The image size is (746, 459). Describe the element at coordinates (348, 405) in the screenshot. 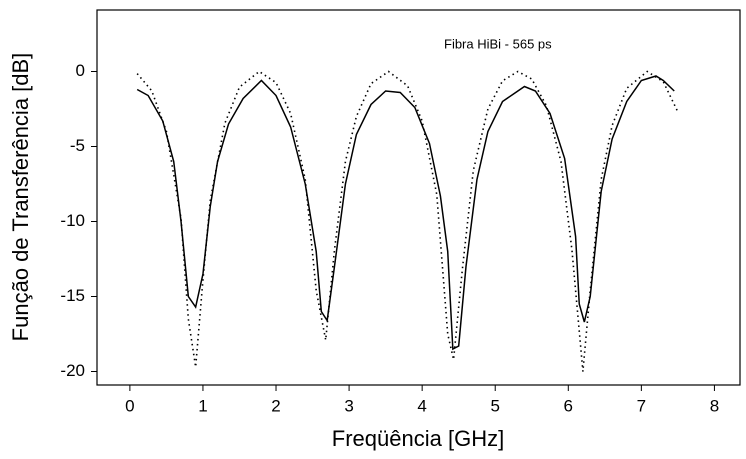

I see `x-tick-label: 3` at that location.